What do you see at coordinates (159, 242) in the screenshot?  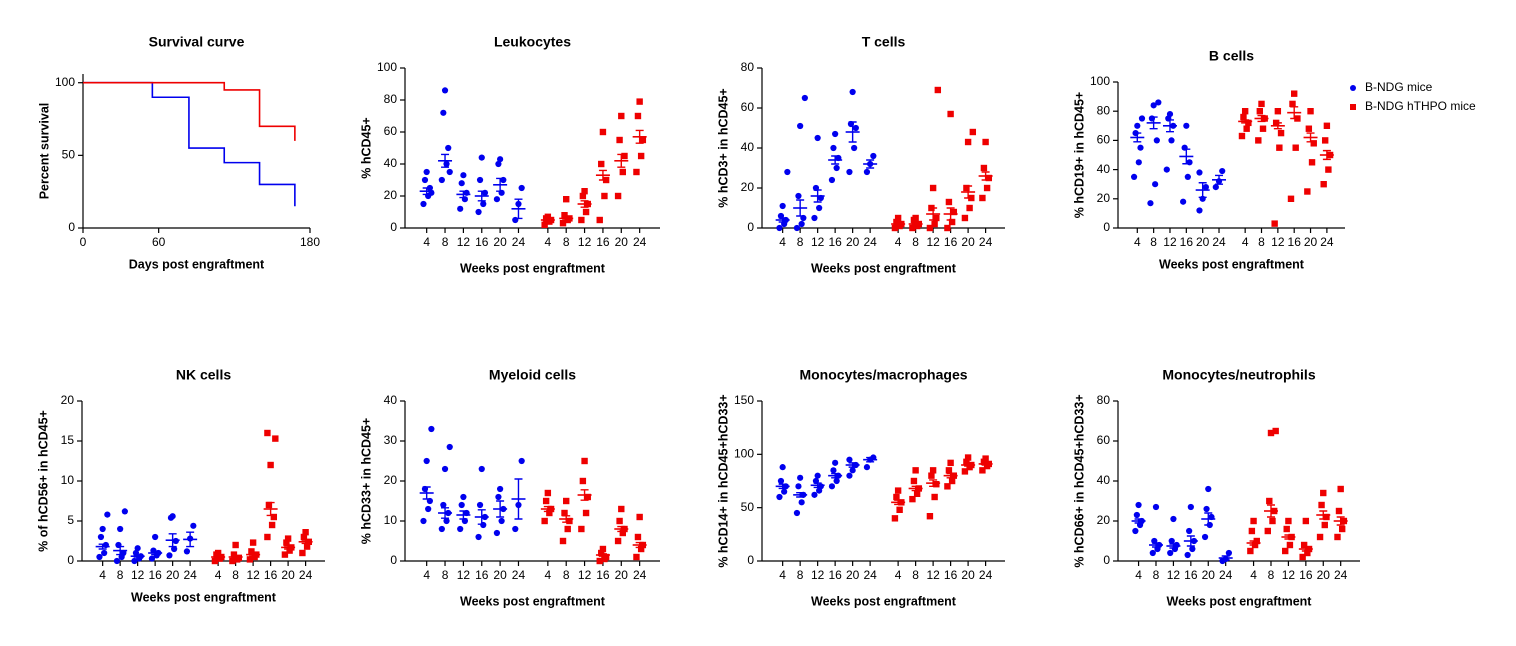 I see `x-tick-label: 60` at bounding box center [159, 242].